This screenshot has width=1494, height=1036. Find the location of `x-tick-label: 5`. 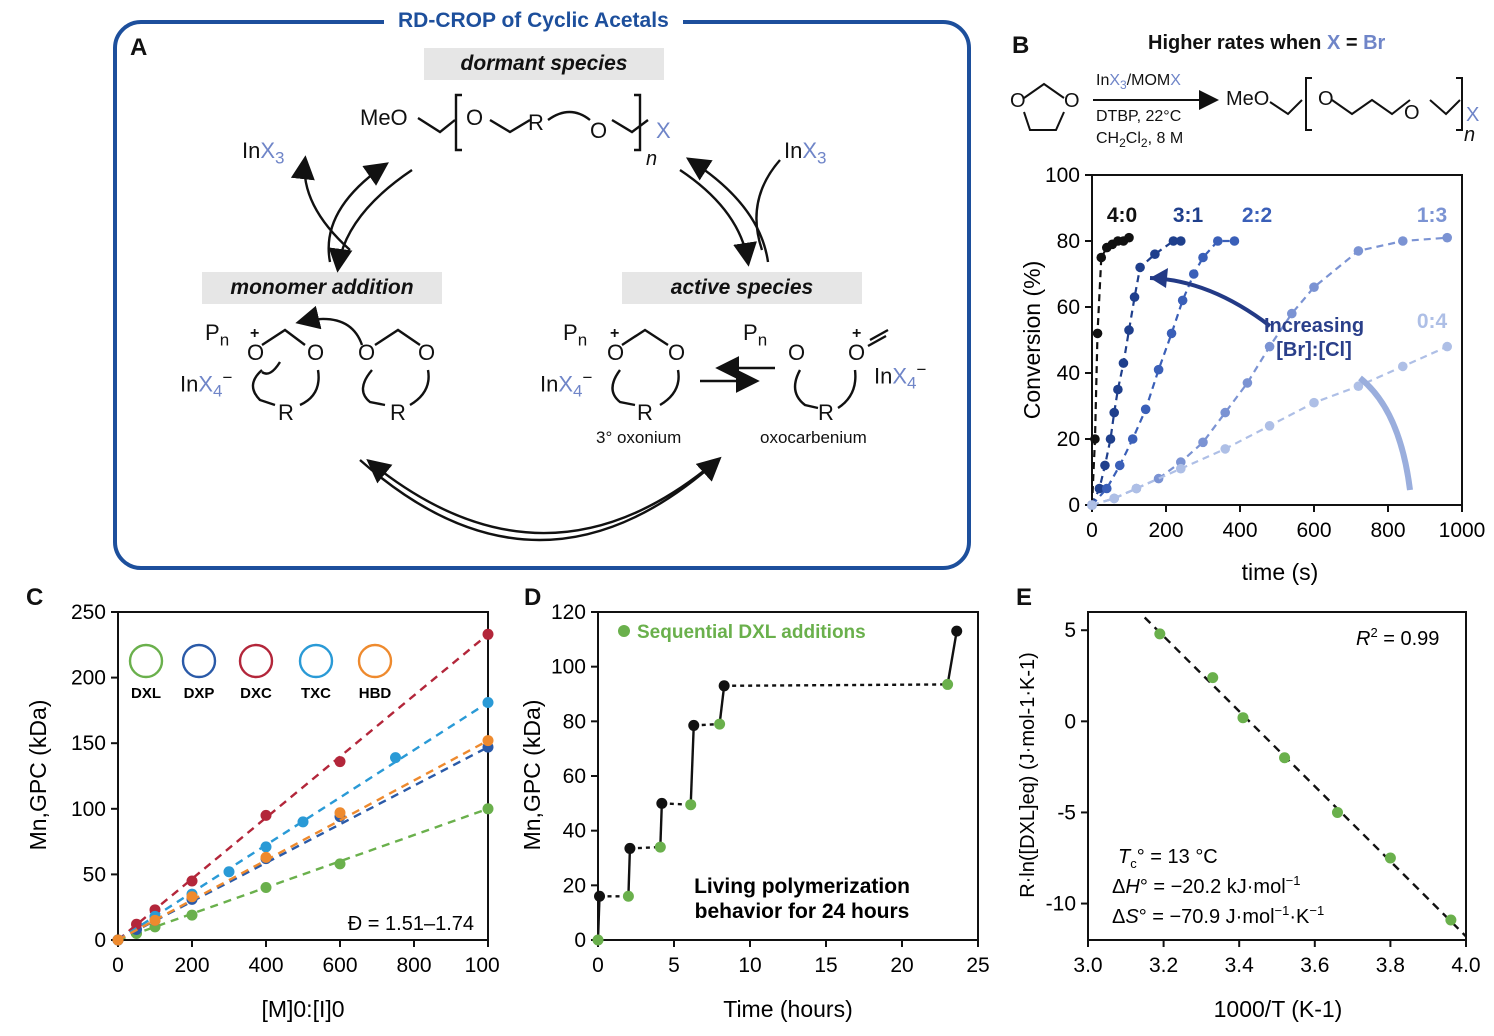

x-tick-label: 5 is located at coordinates (674, 965).